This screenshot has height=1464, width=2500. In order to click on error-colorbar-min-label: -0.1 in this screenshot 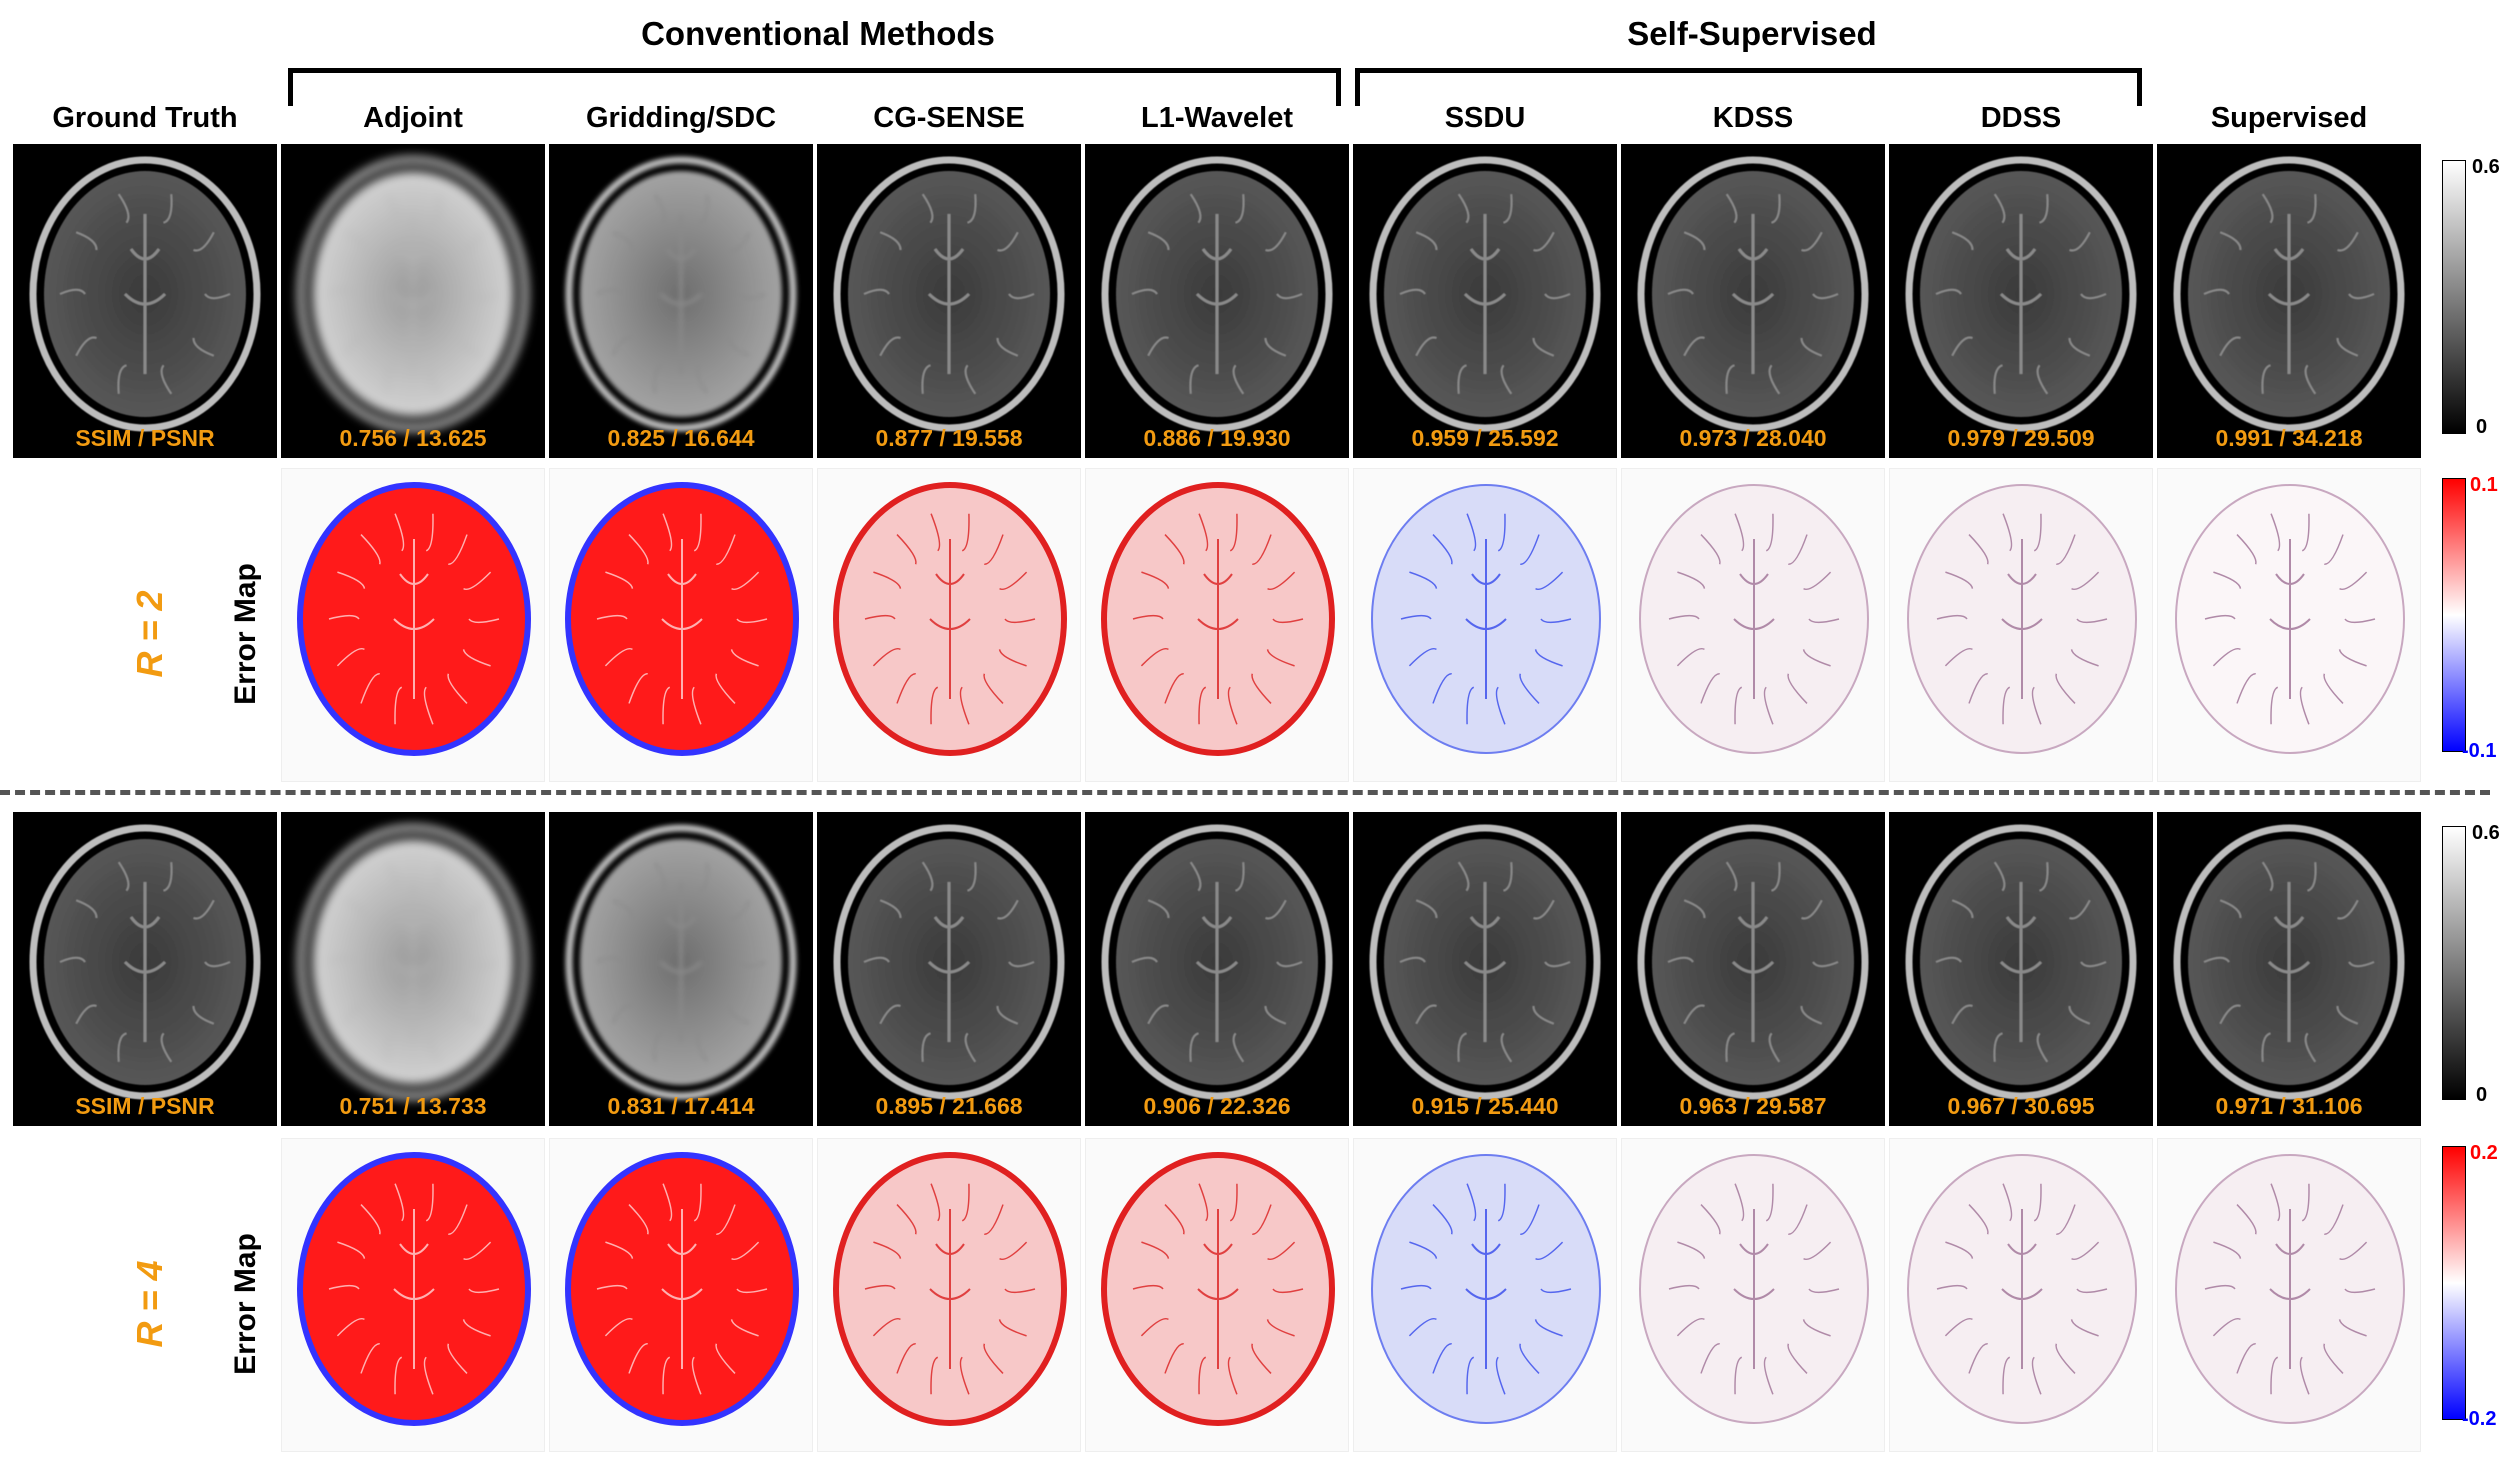, I will do `click(2479, 751)`.